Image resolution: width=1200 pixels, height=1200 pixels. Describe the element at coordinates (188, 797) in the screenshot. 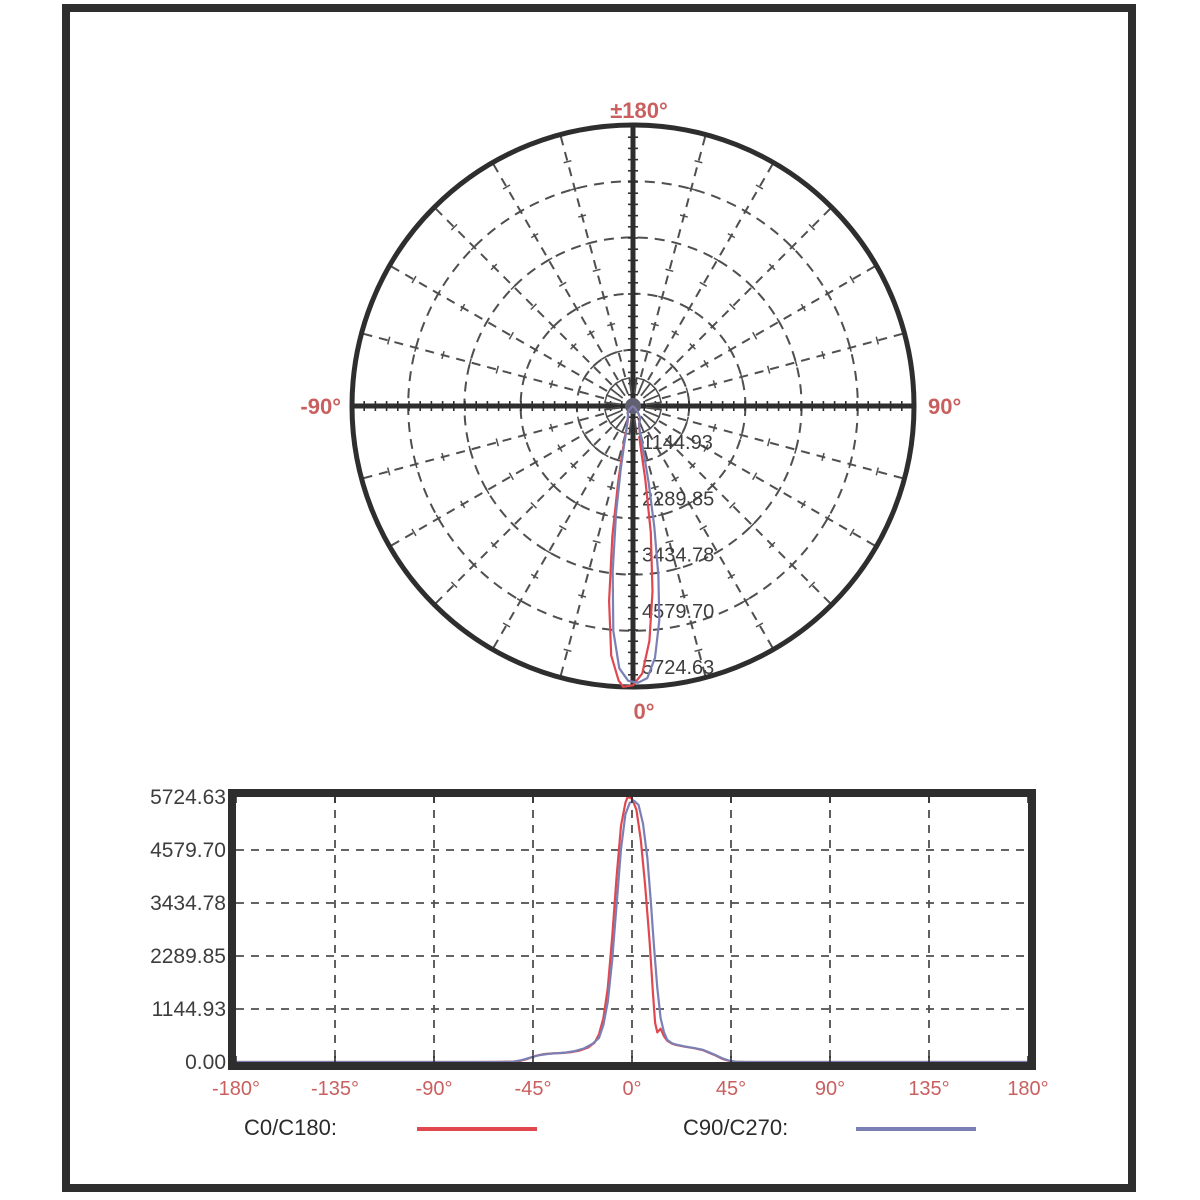

I see `cartesian-y-tick-label: 5724.63` at that location.